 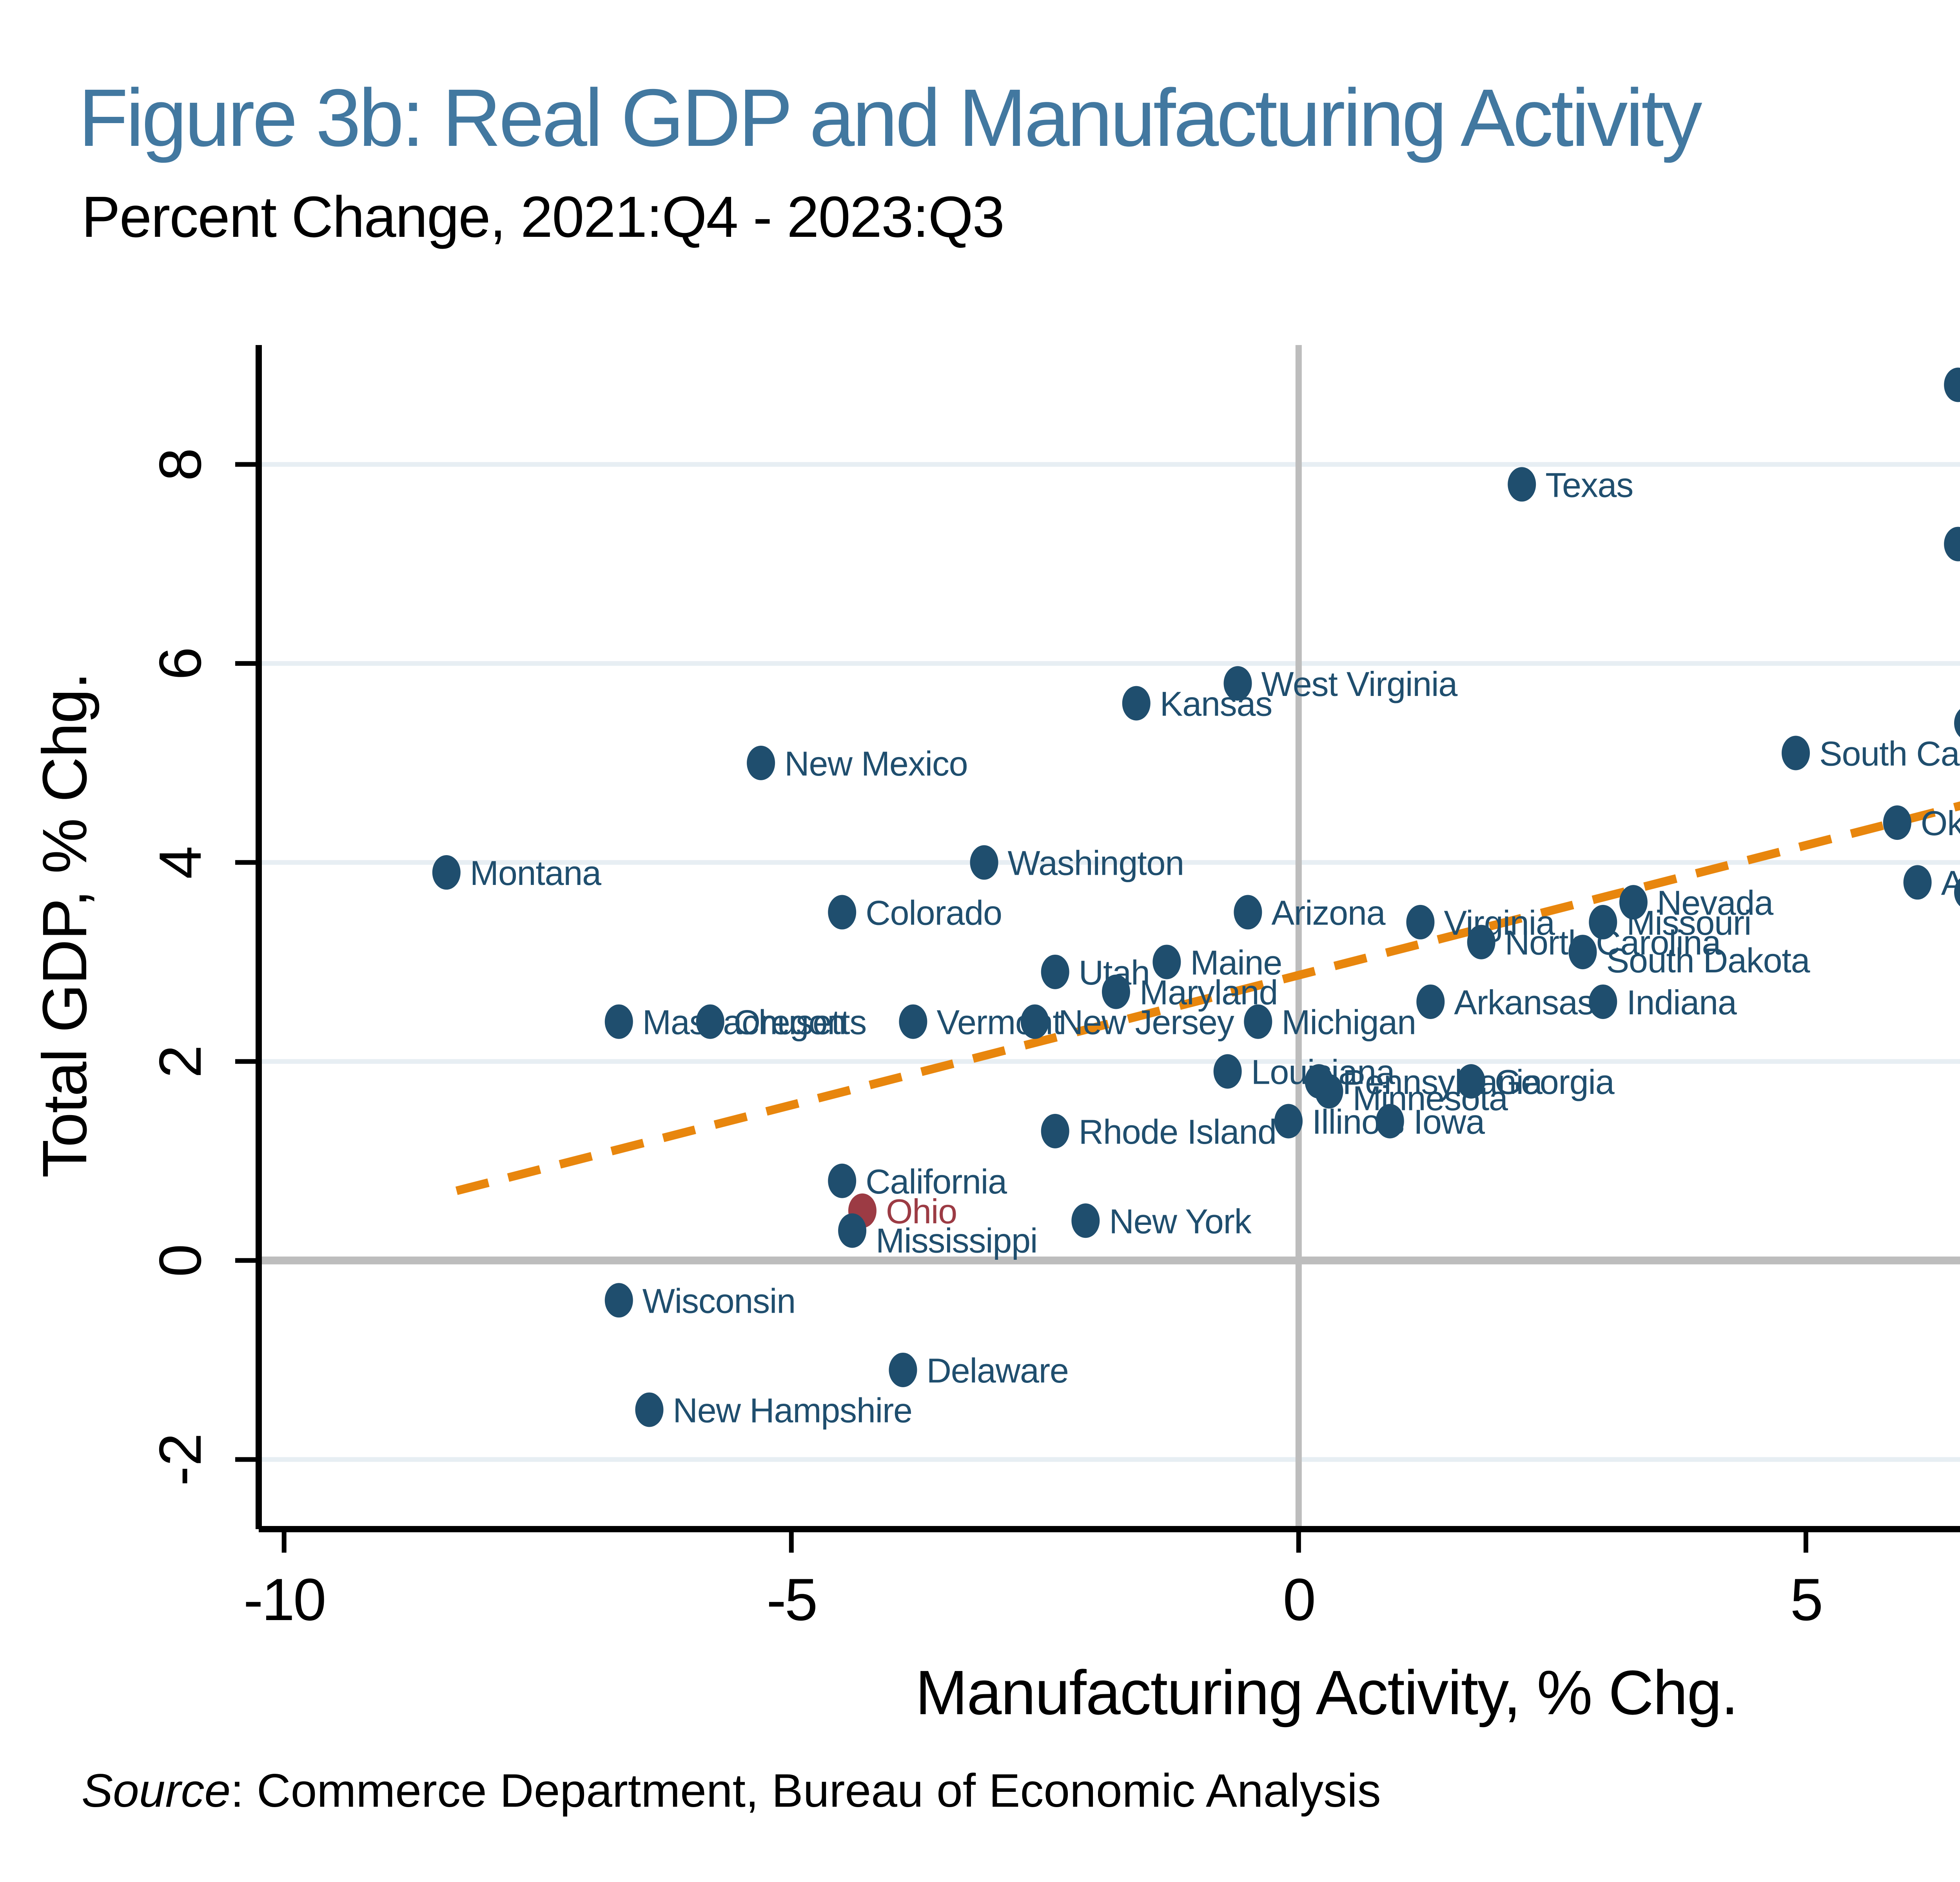 What do you see at coordinates (1216, 704) in the screenshot?
I see `data-point-label-kansas: Kansas` at bounding box center [1216, 704].